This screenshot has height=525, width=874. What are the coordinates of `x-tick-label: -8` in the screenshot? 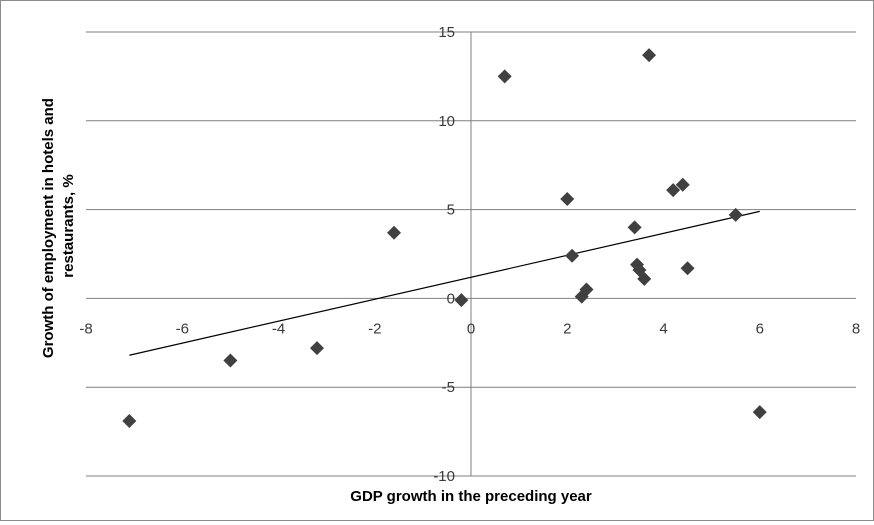 It's located at (85, 328).